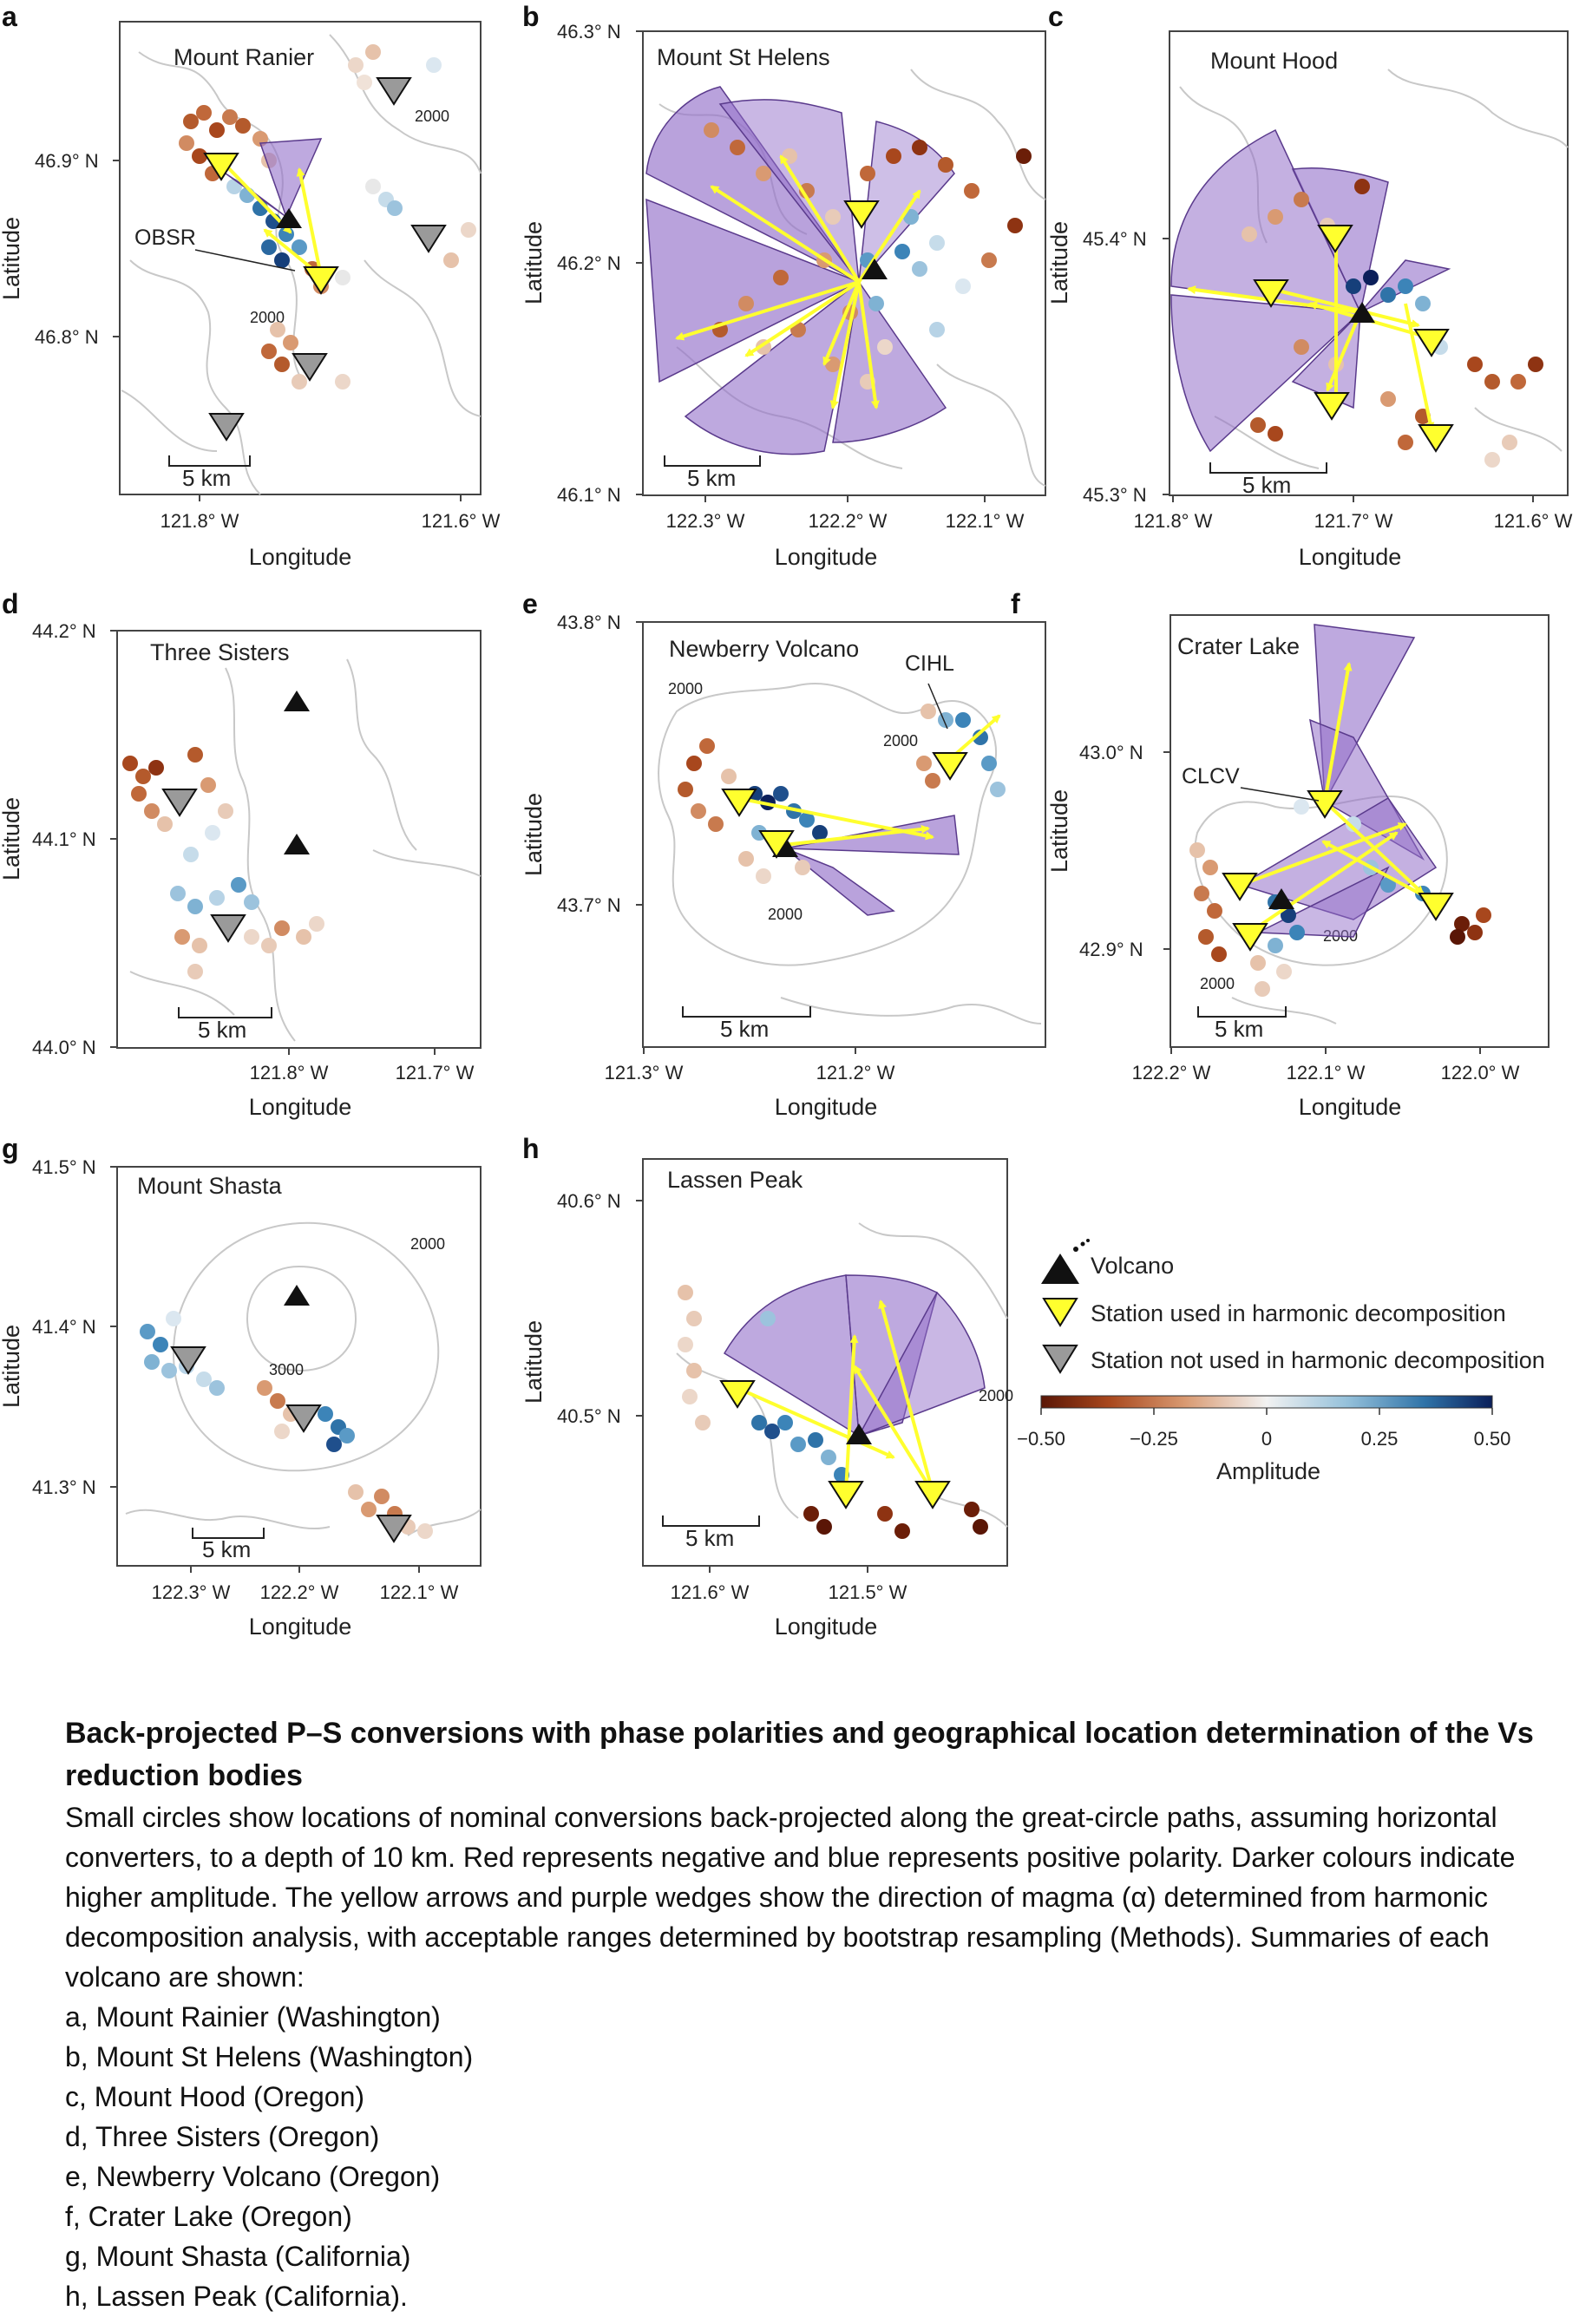  What do you see at coordinates (735, 1180) in the screenshot?
I see `map-title: Lassen Peak` at bounding box center [735, 1180].